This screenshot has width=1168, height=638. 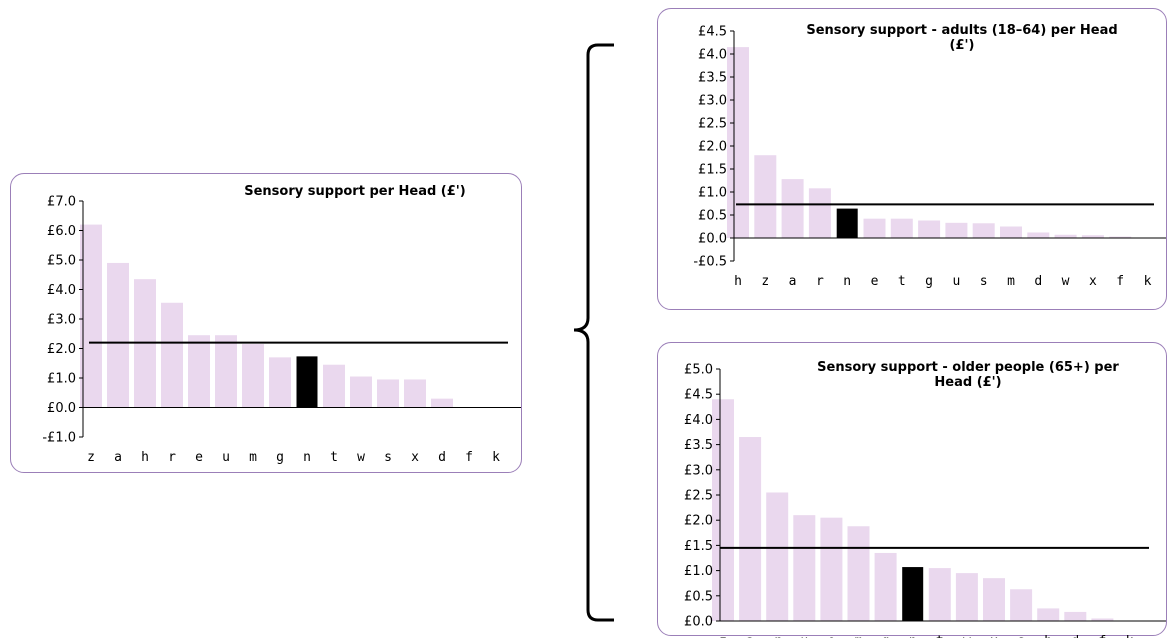 What do you see at coordinates (59, 438) in the screenshot?
I see `y-tick-label: -£1.0` at bounding box center [59, 438].